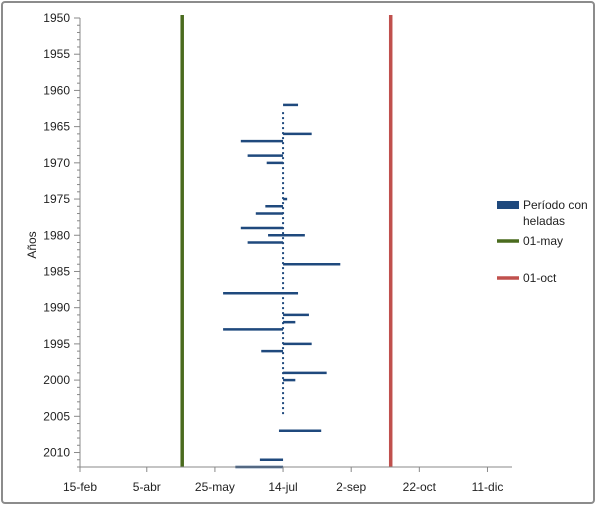  I want to click on y-tick-label: 1955, so click(56, 54).